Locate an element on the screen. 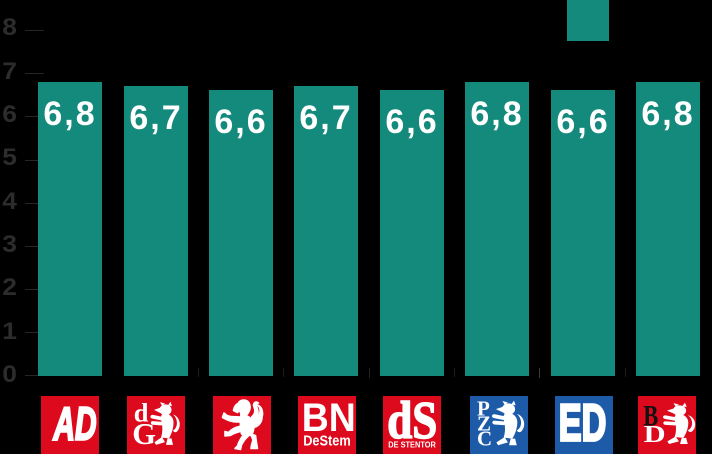 This screenshot has height=454, width=712. svg-text: DeStem is located at coordinates (327, 440).